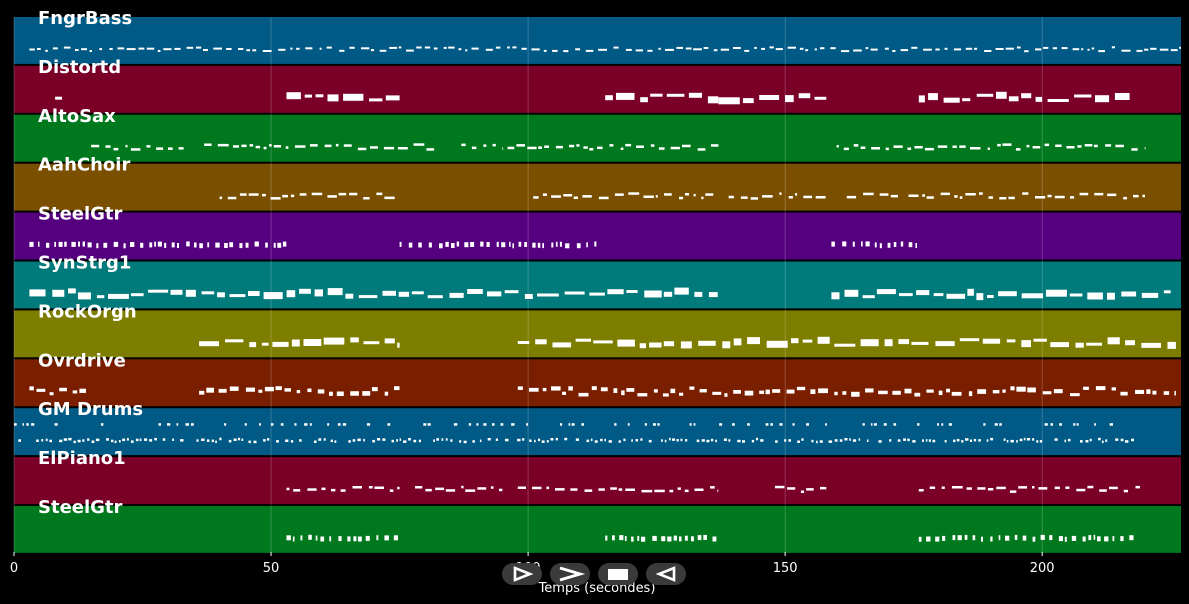 The width and height of the screenshot is (1189, 604). Describe the element at coordinates (570, 574) in the screenshot. I see `fast-forward-button` at that location.